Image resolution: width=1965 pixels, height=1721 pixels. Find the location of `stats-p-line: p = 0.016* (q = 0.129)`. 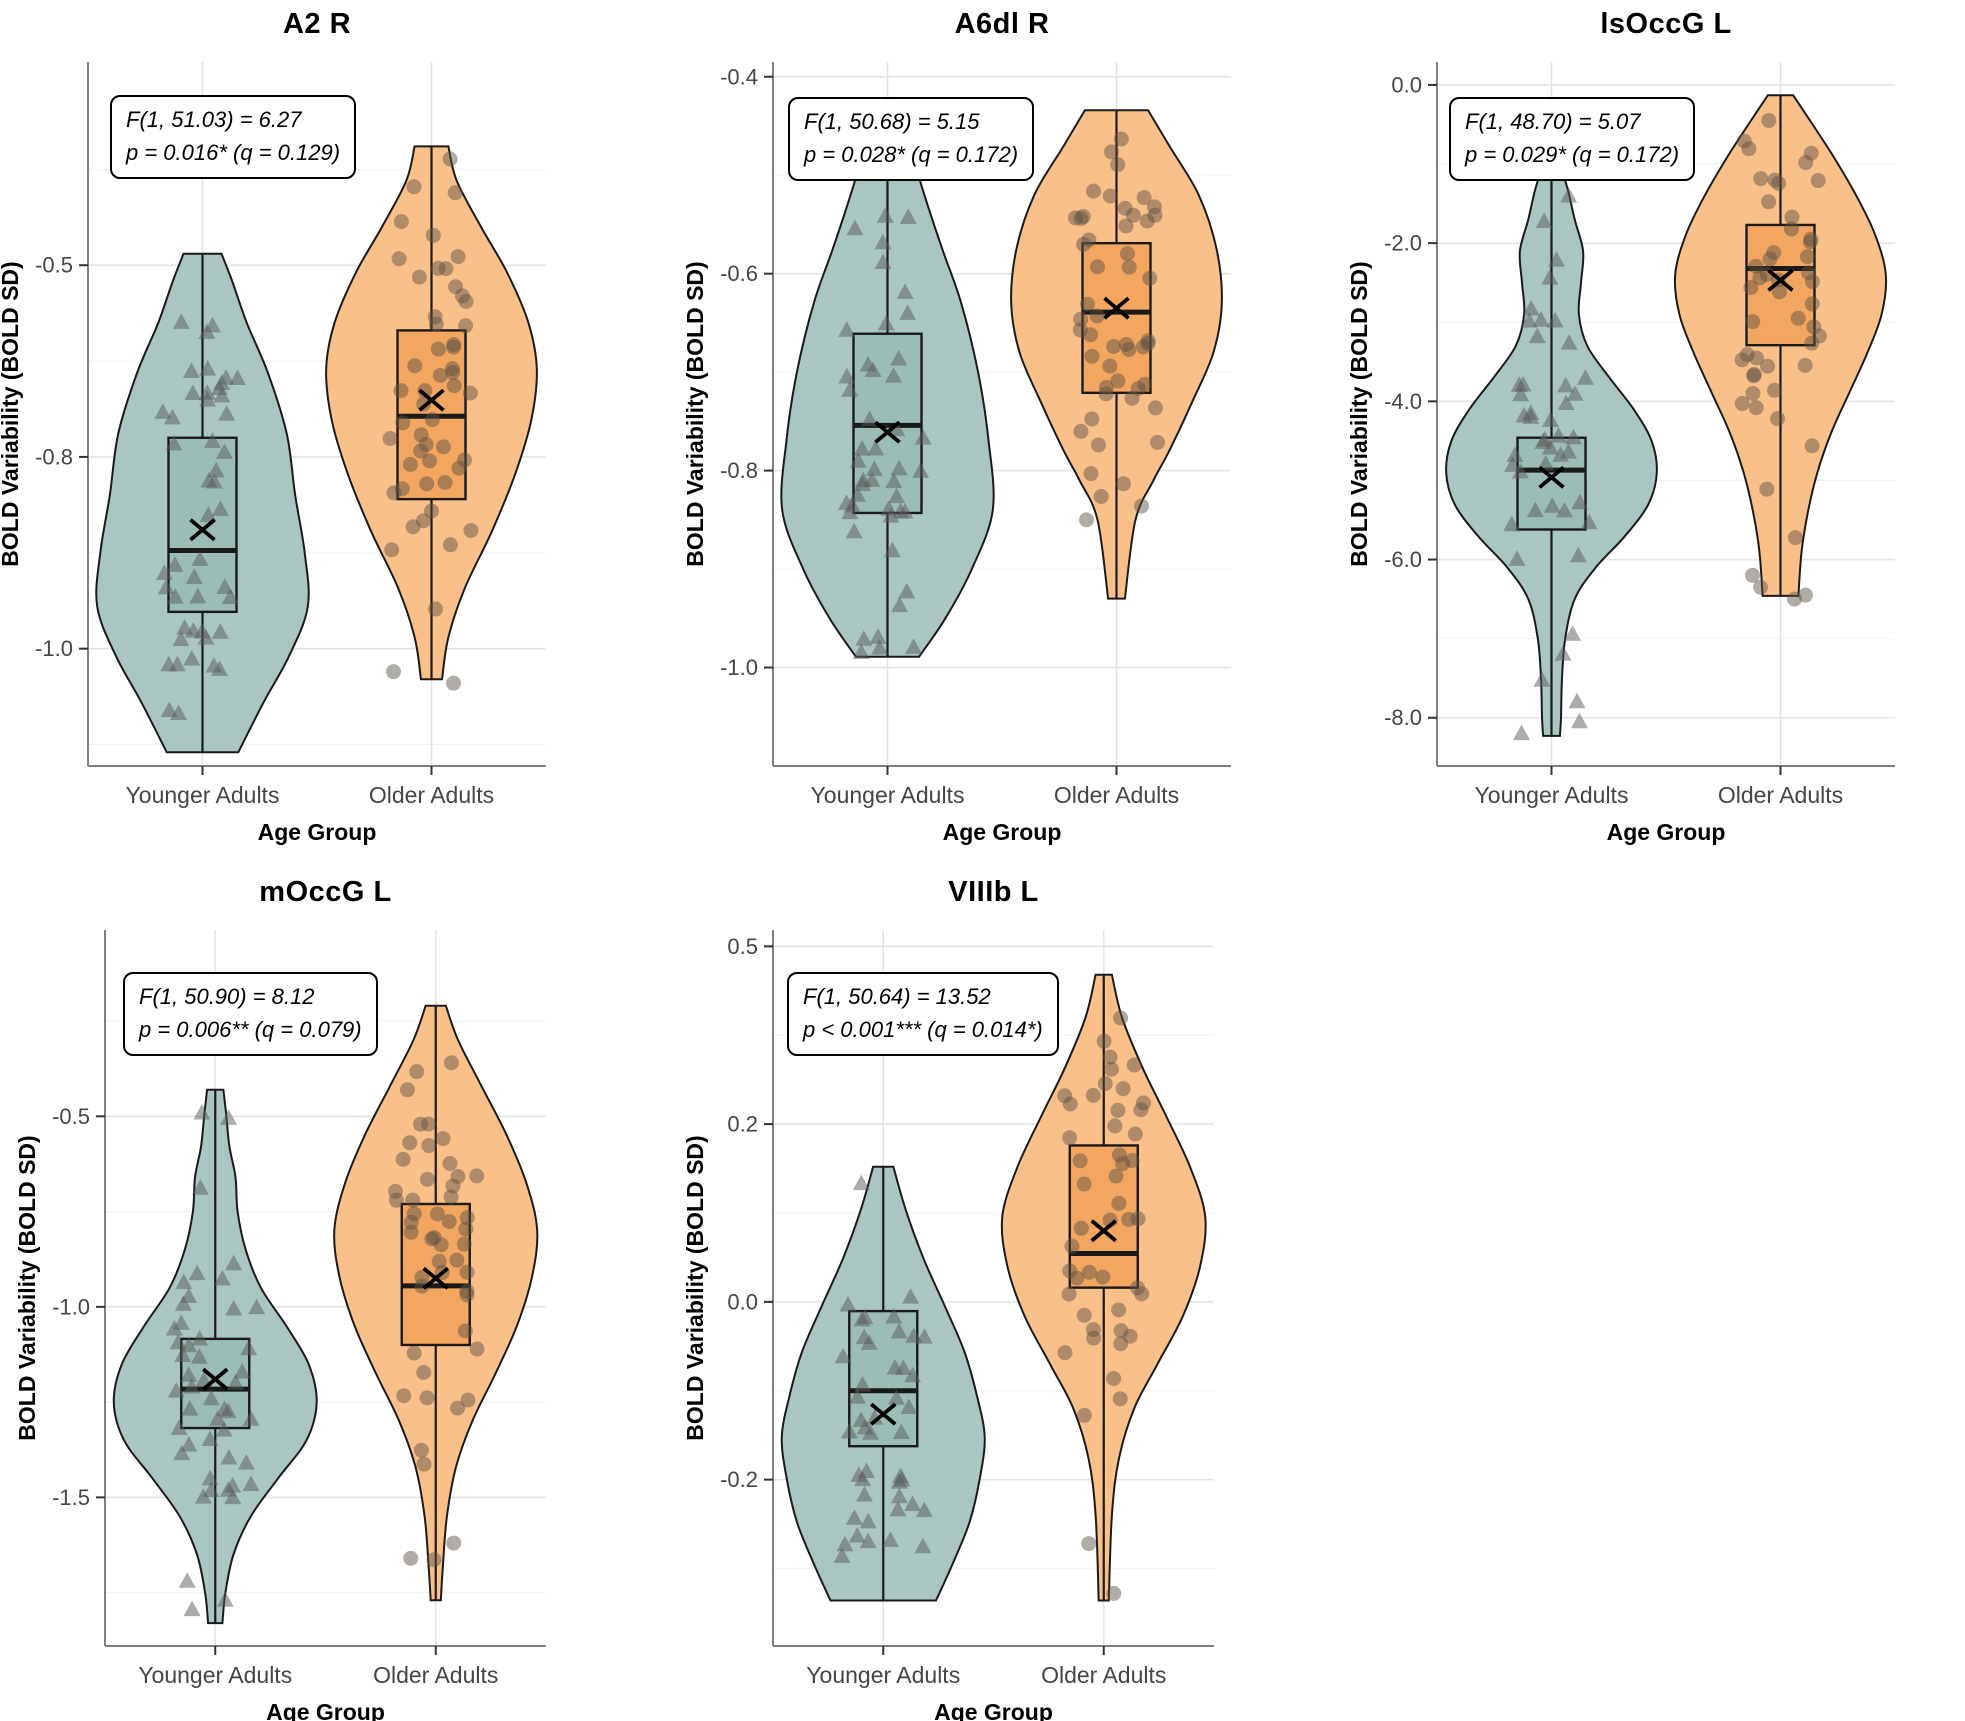

stats-p-line: p = 0.016* (q = 0.129) is located at coordinates (233, 152).